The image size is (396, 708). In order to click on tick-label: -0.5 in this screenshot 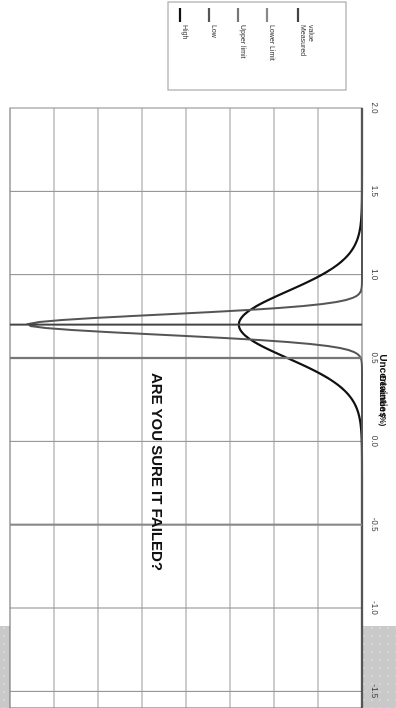, I will do `click(374, 525)`.